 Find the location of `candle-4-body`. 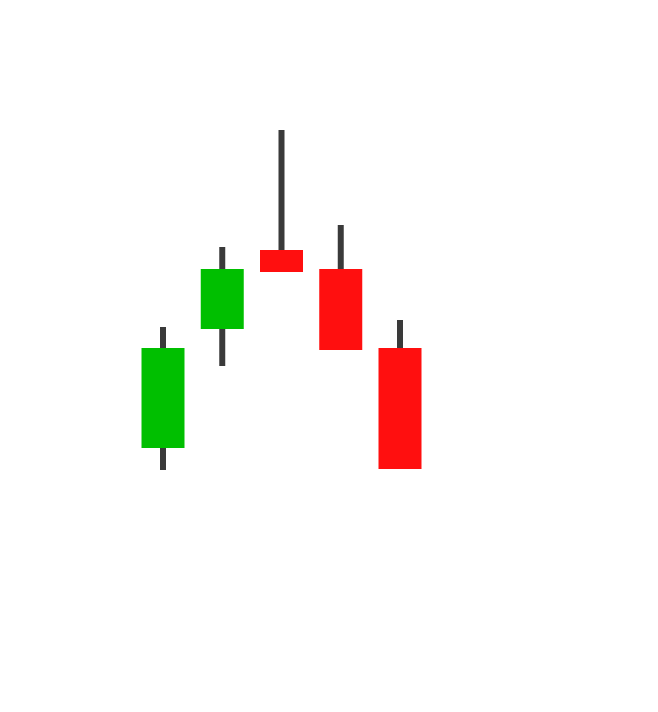

candle-4-body is located at coordinates (341, 309).